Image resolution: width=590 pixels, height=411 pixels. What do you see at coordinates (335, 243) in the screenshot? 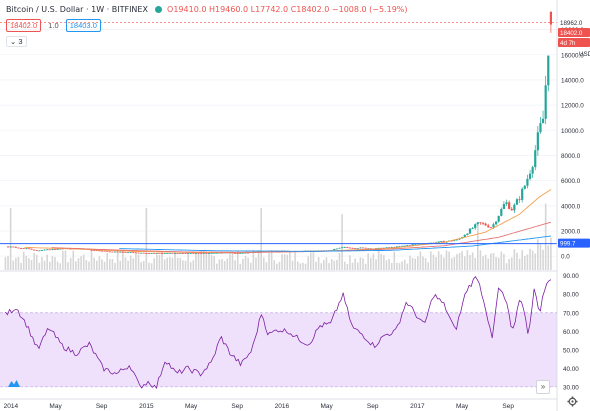
I see `moving-average-line` at bounding box center [335, 243].